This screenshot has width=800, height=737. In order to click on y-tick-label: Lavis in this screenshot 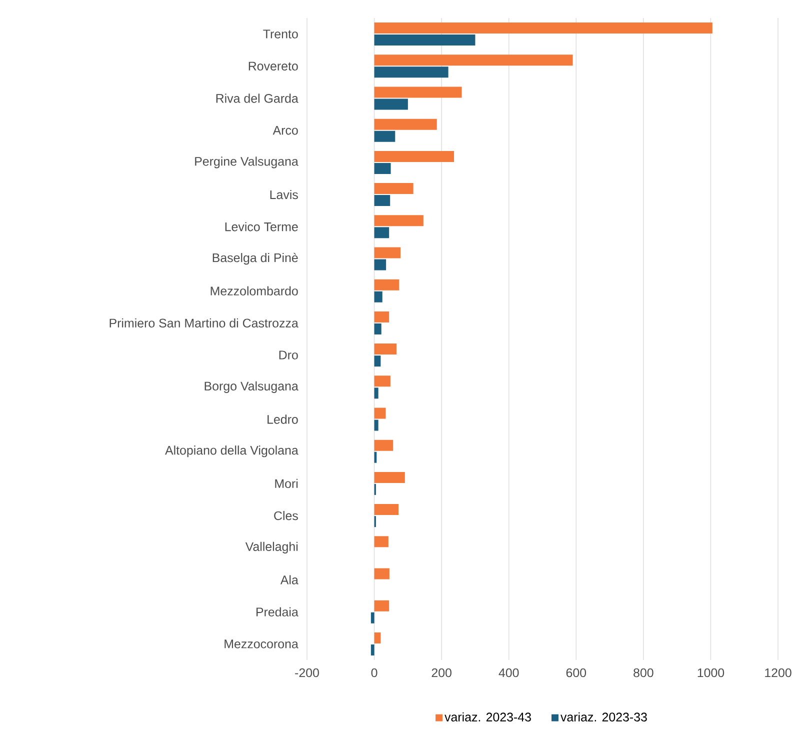, I will do `click(284, 195)`.